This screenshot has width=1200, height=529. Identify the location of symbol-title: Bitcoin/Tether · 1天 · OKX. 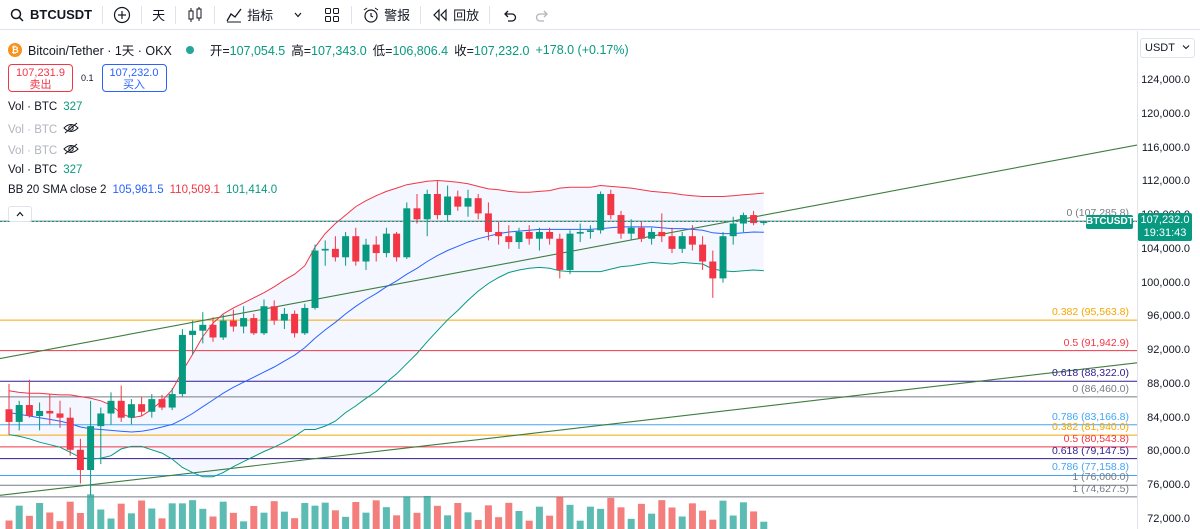
(100, 51).